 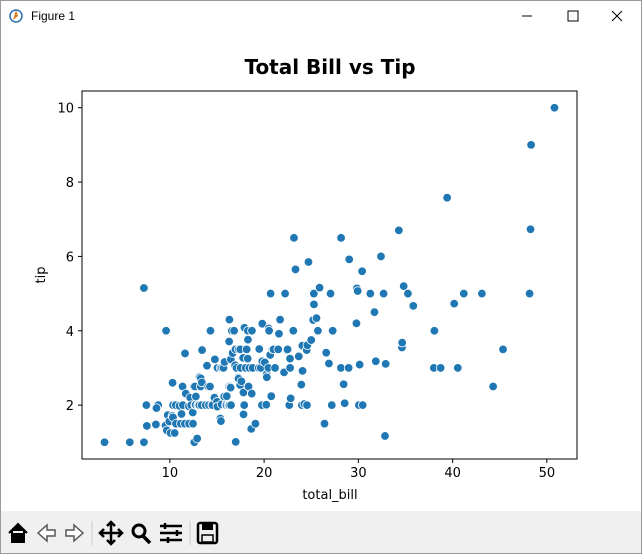 What do you see at coordinates (207, 533) in the screenshot?
I see `save-button` at bounding box center [207, 533].